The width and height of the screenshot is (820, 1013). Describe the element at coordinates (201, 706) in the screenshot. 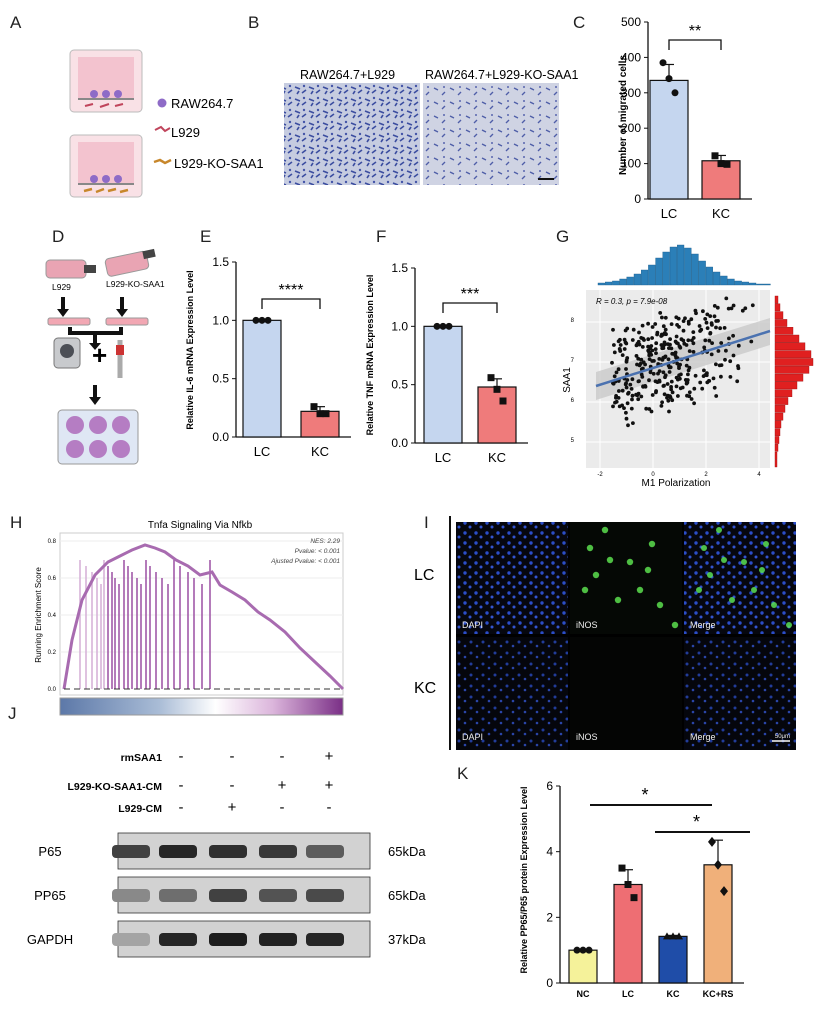

I see `gsea-rank-colorbar` at that location.